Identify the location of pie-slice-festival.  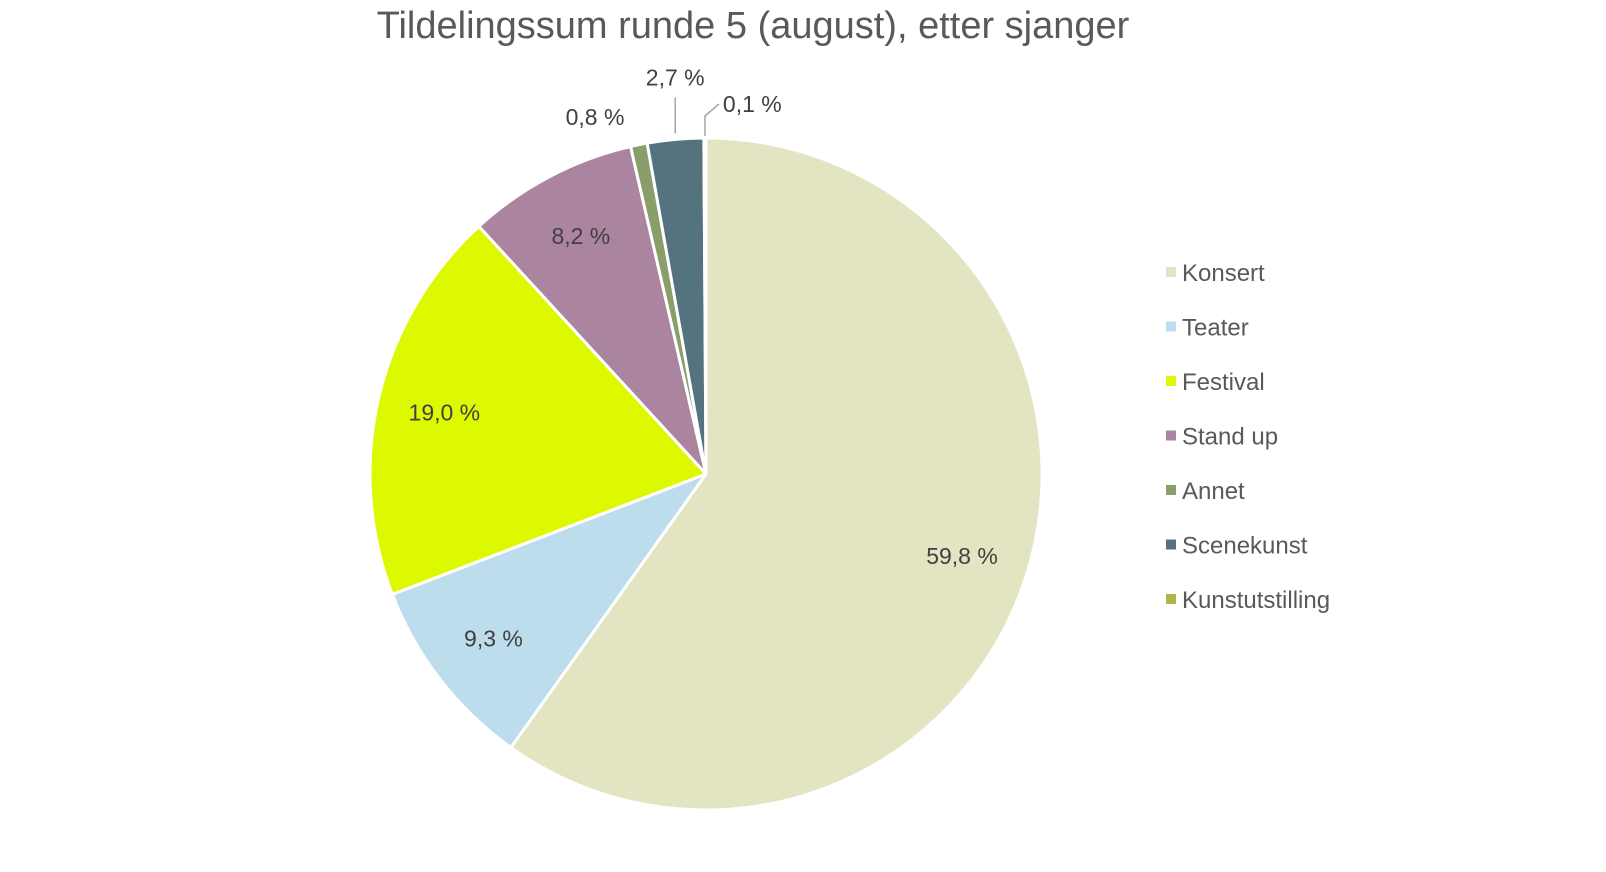
(538, 410).